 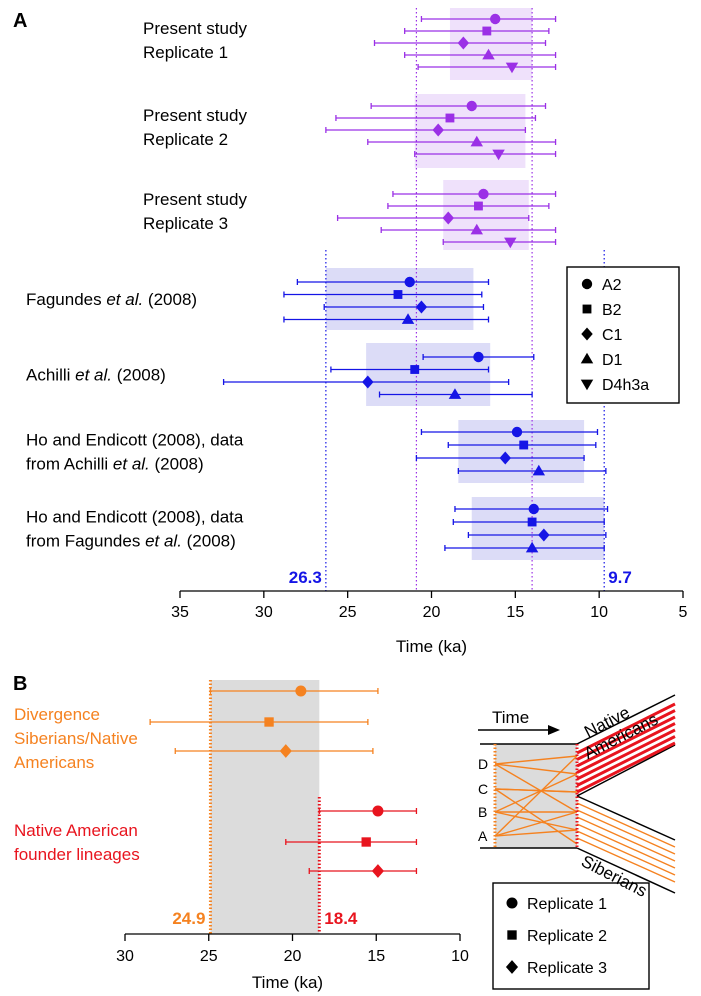 I want to click on group-6-c1-point, so click(x=505, y=458).